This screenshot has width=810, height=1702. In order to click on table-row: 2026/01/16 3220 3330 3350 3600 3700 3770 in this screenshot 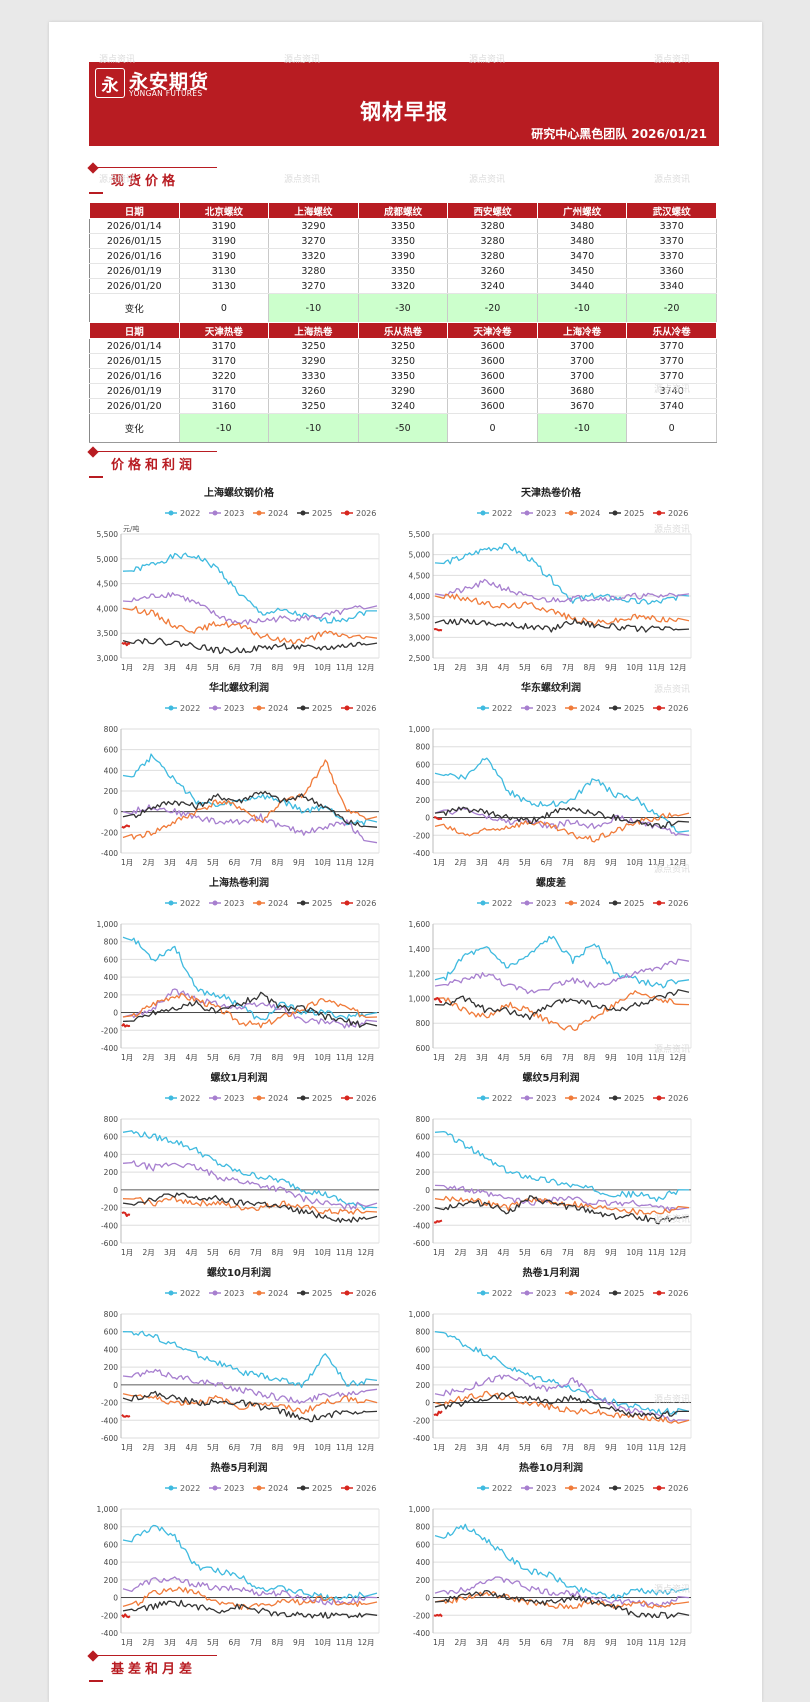, I will do `click(403, 376)`.